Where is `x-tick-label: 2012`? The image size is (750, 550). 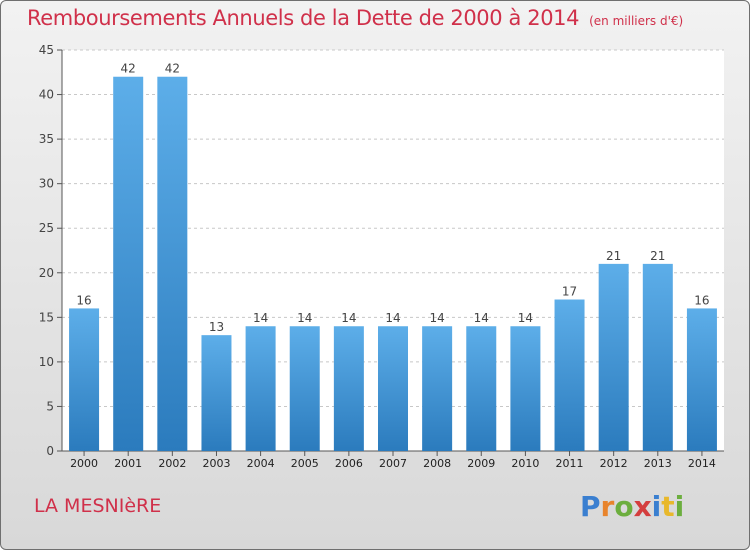
x-tick-label: 2012 is located at coordinates (614, 463).